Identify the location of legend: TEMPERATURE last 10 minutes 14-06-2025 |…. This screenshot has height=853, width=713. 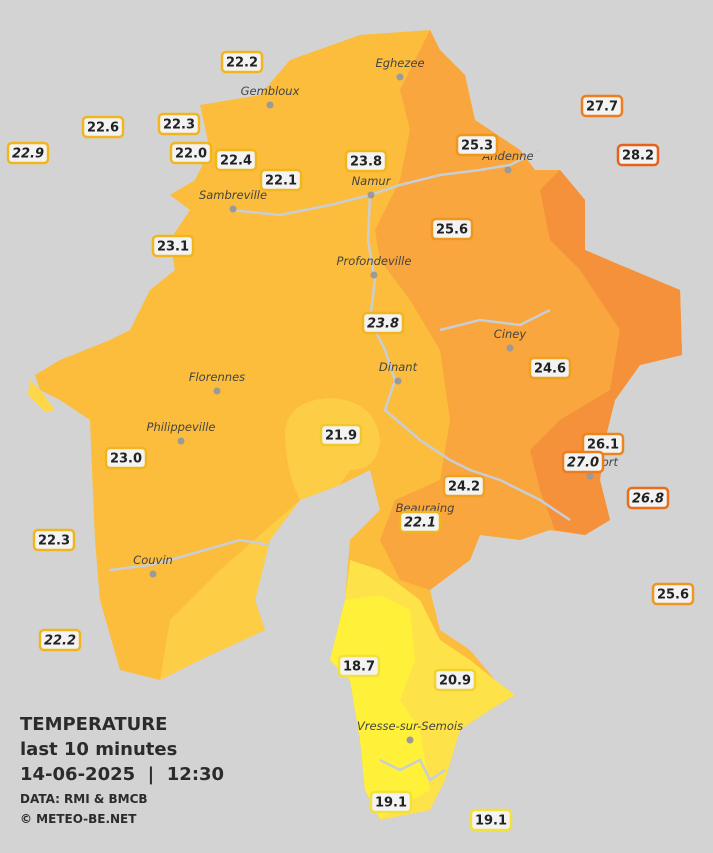
(122, 770).